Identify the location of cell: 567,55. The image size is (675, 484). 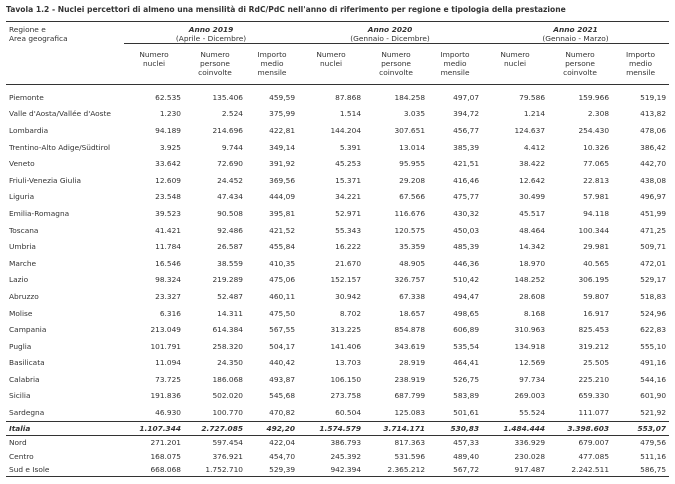
(282, 330).